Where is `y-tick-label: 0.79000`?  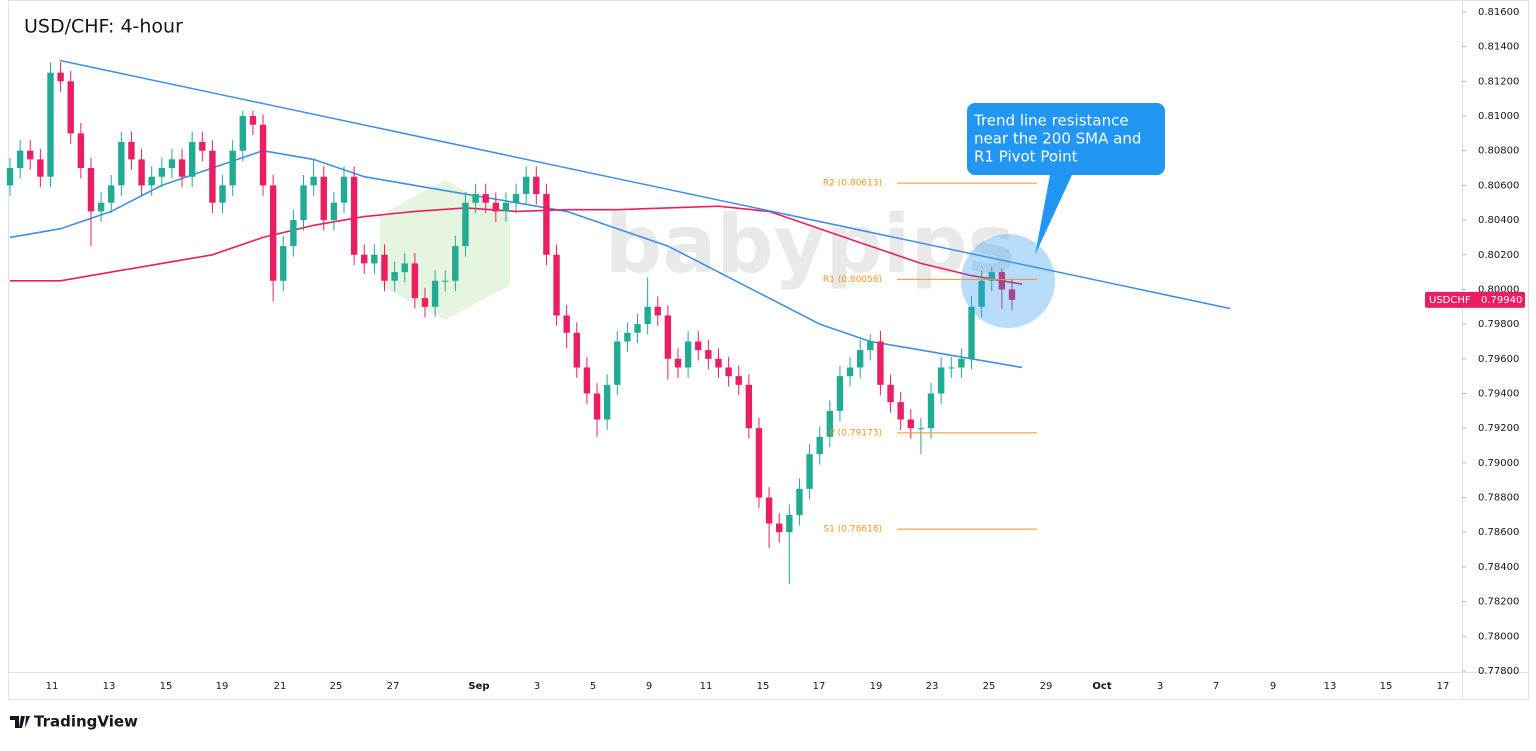
y-tick-label: 0.79000 is located at coordinates (1498, 463).